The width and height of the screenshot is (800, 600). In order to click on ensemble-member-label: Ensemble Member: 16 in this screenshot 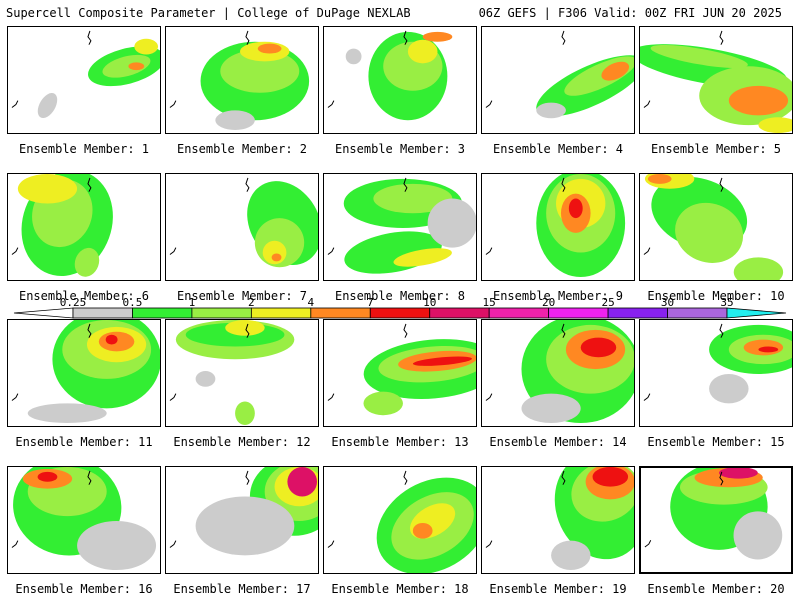, I will do `click(84, 589)`.